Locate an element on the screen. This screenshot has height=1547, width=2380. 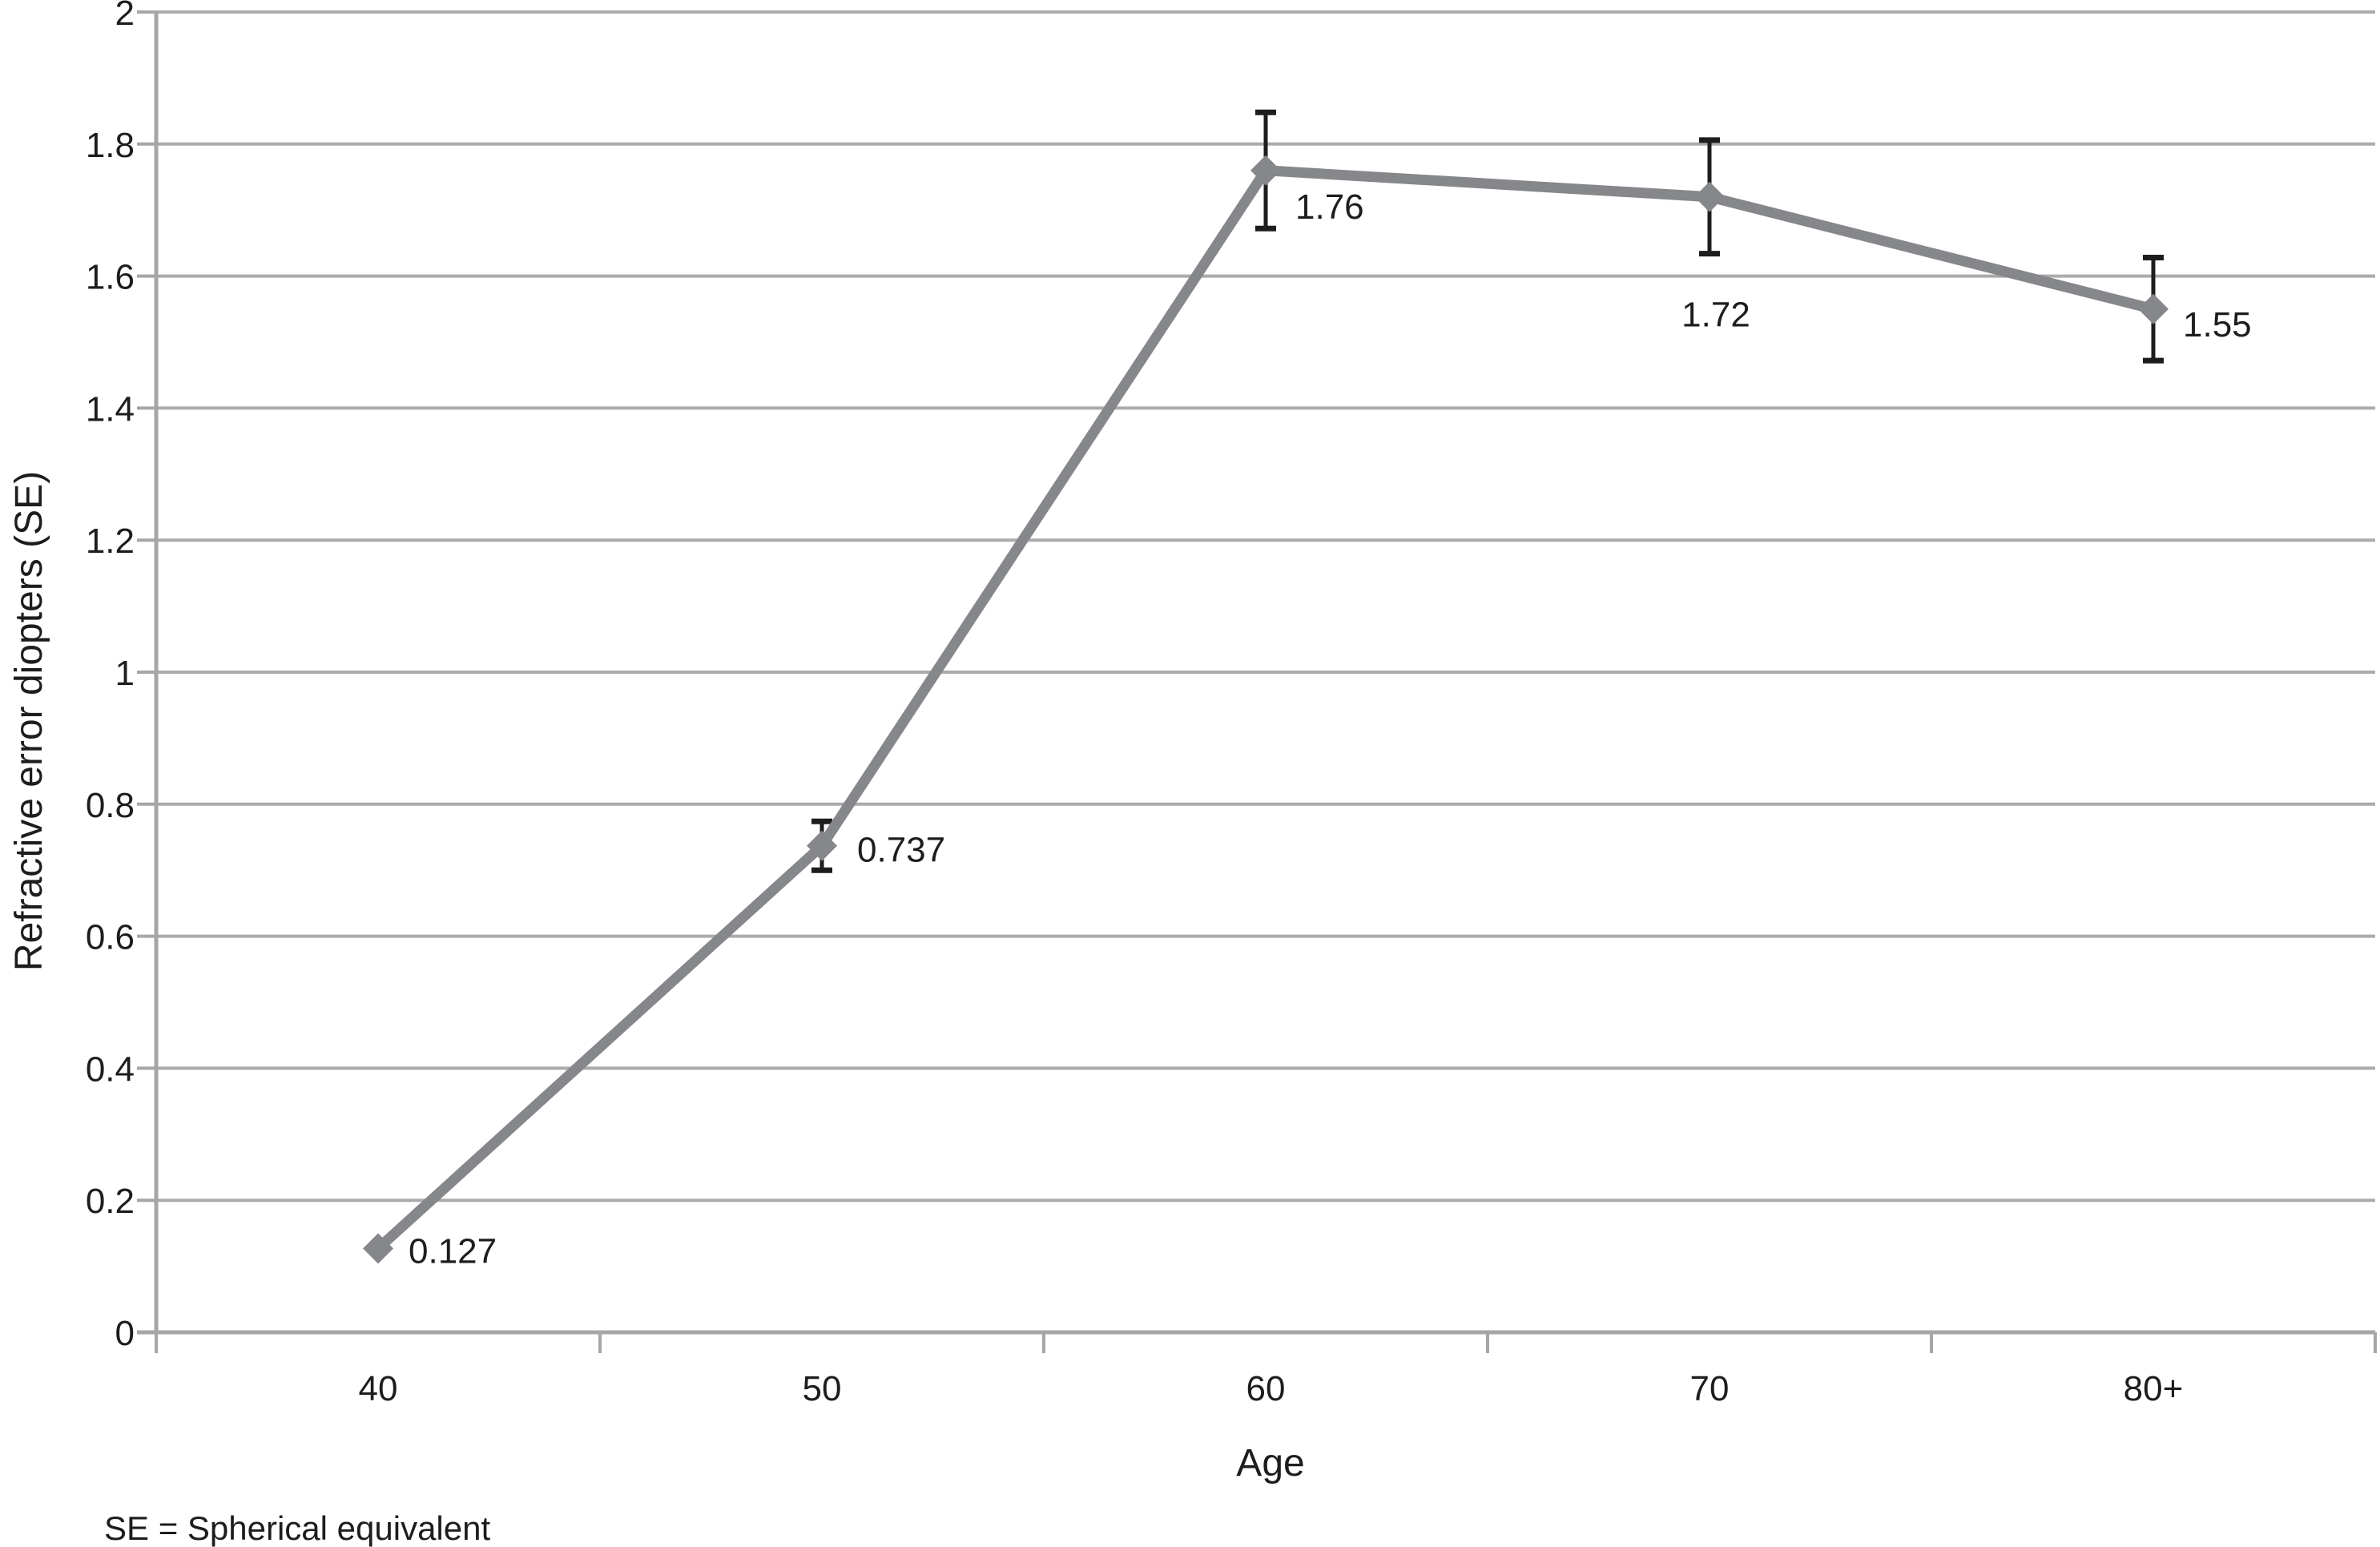
y-tick-label: 1.8 is located at coordinates (110, 145).